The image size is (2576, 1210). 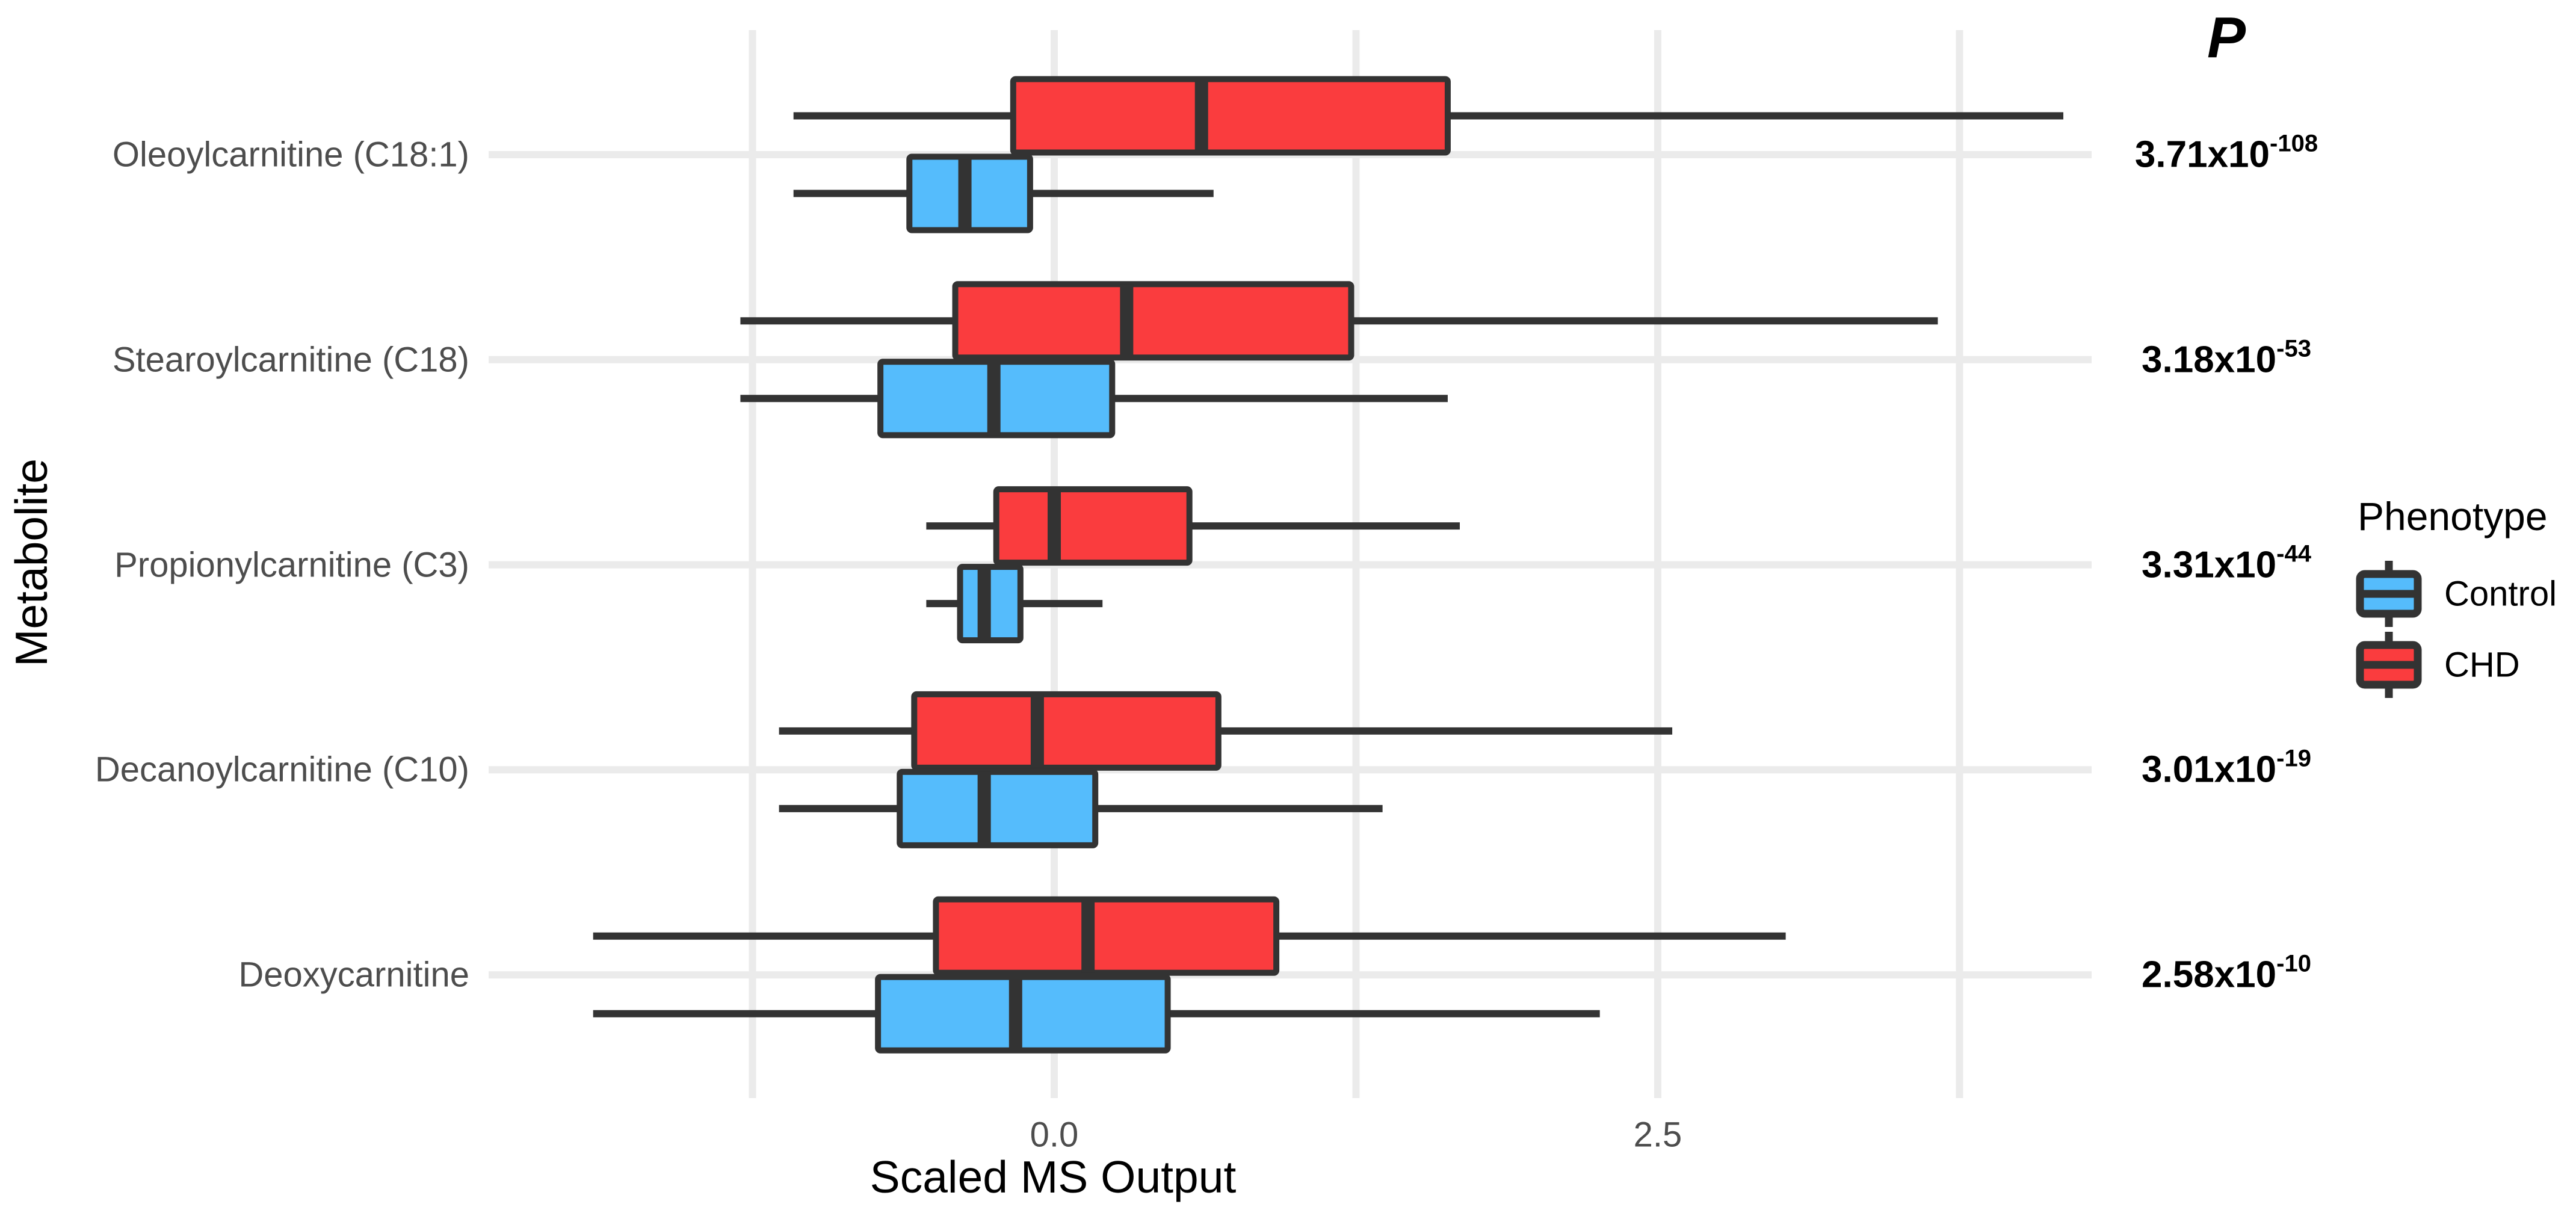 What do you see at coordinates (2293, 963) in the screenshot?
I see `p-value-exponent: -10` at bounding box center [2293, 963].